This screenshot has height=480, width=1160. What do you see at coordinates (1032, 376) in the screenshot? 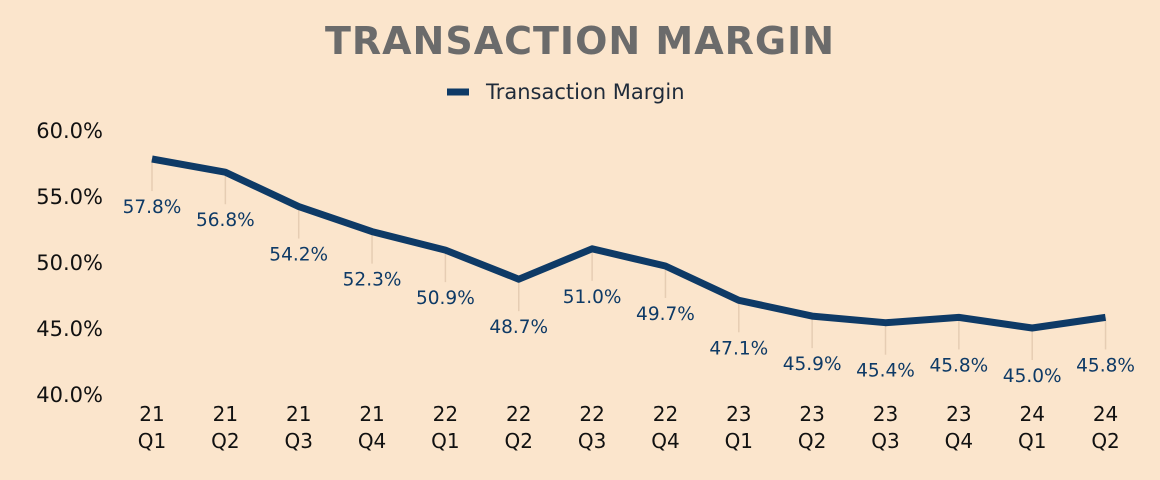
I see `data-label: 45.0%` at bounding box center [1032, 376].